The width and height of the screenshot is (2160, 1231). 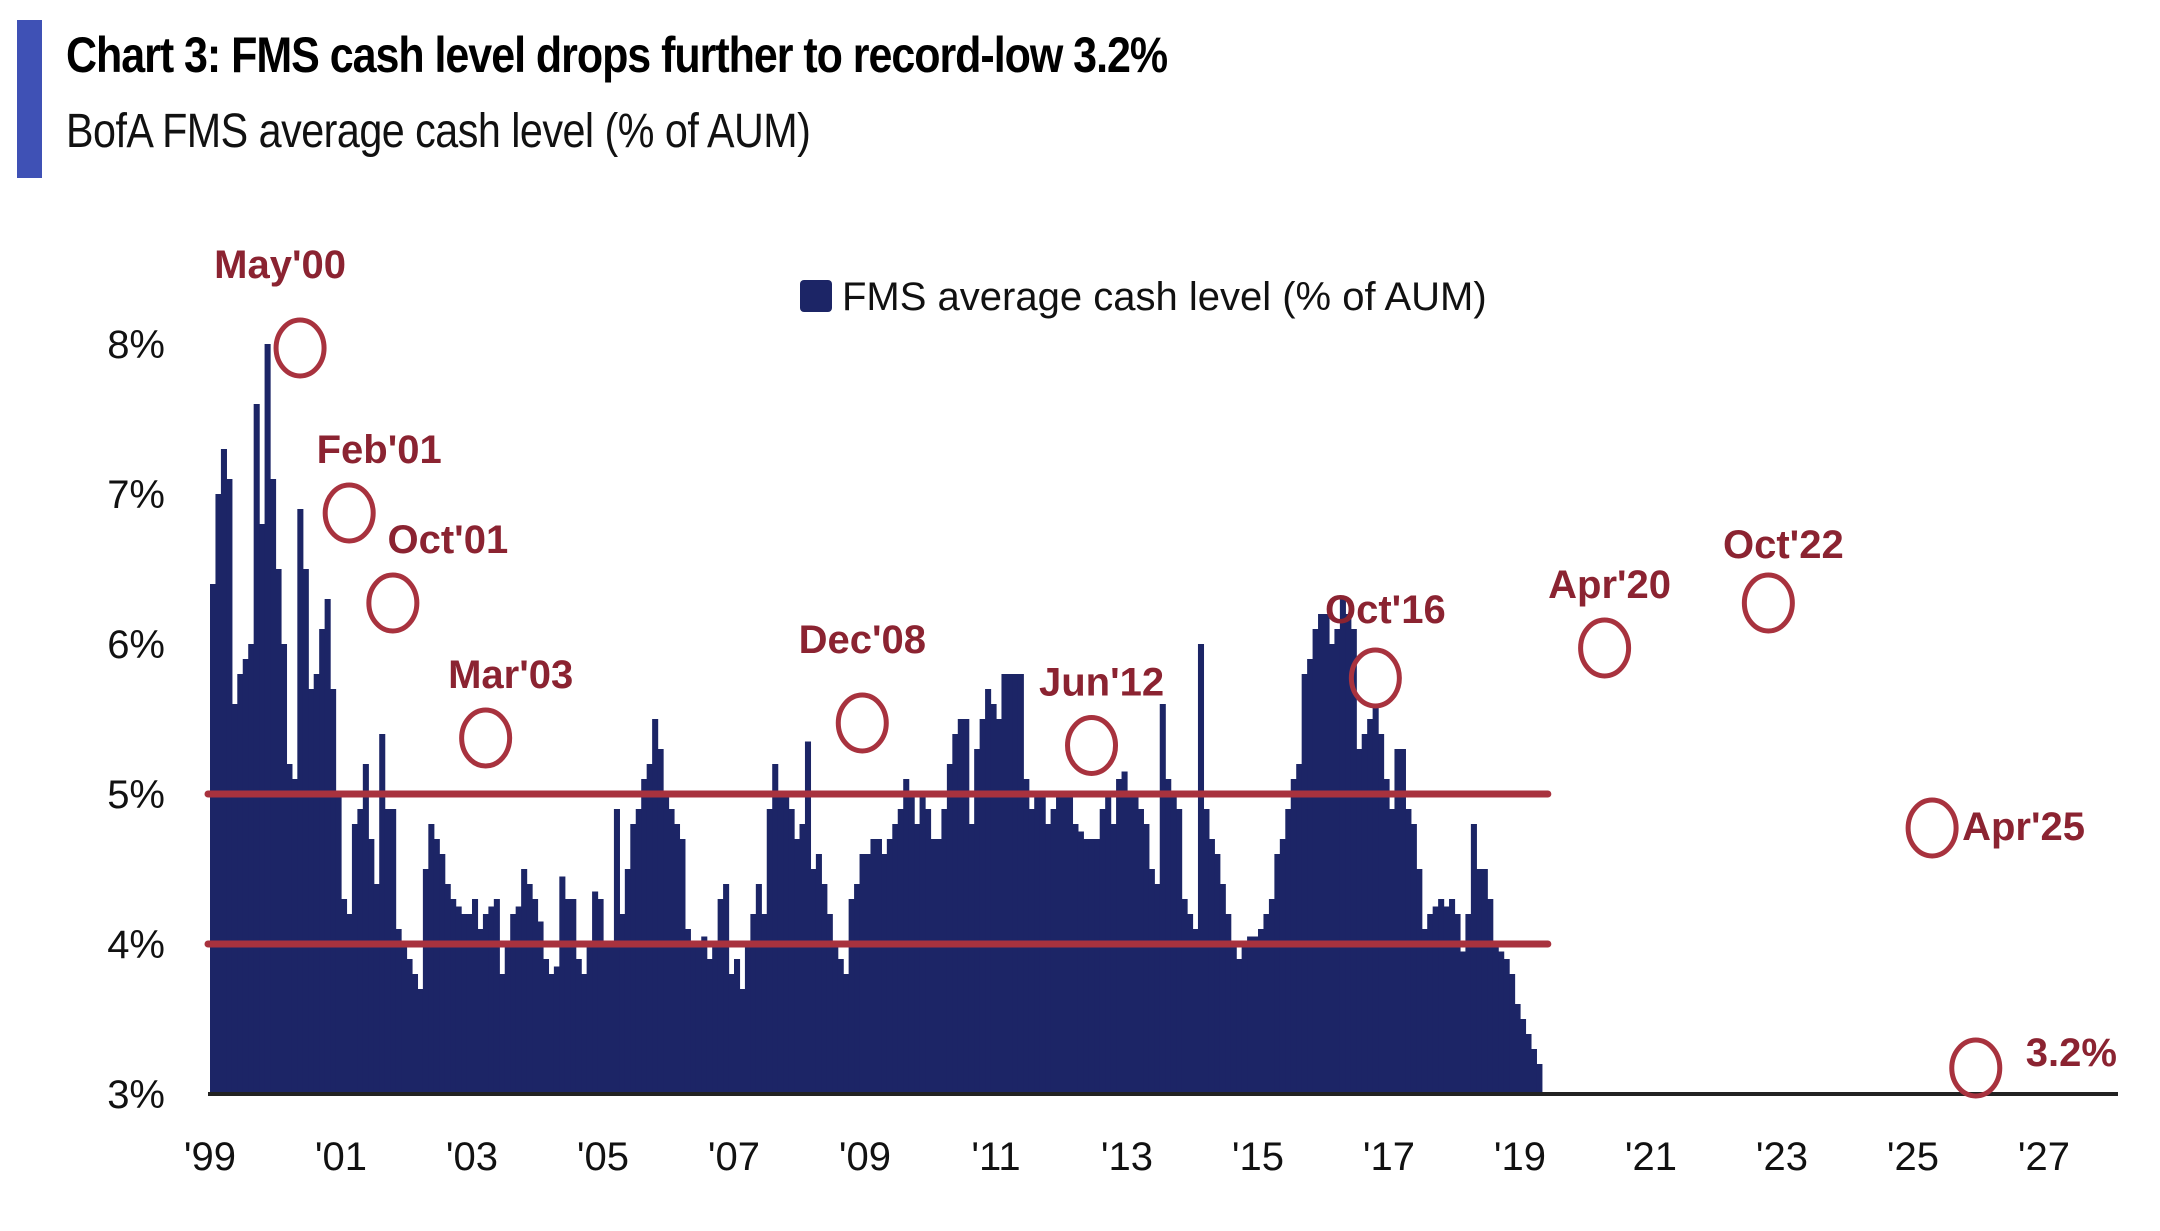 What do you see at coordinates (136, 495) in the screenshot?
I see `y-tick-label: 7%` at bounding box center [136, 495].